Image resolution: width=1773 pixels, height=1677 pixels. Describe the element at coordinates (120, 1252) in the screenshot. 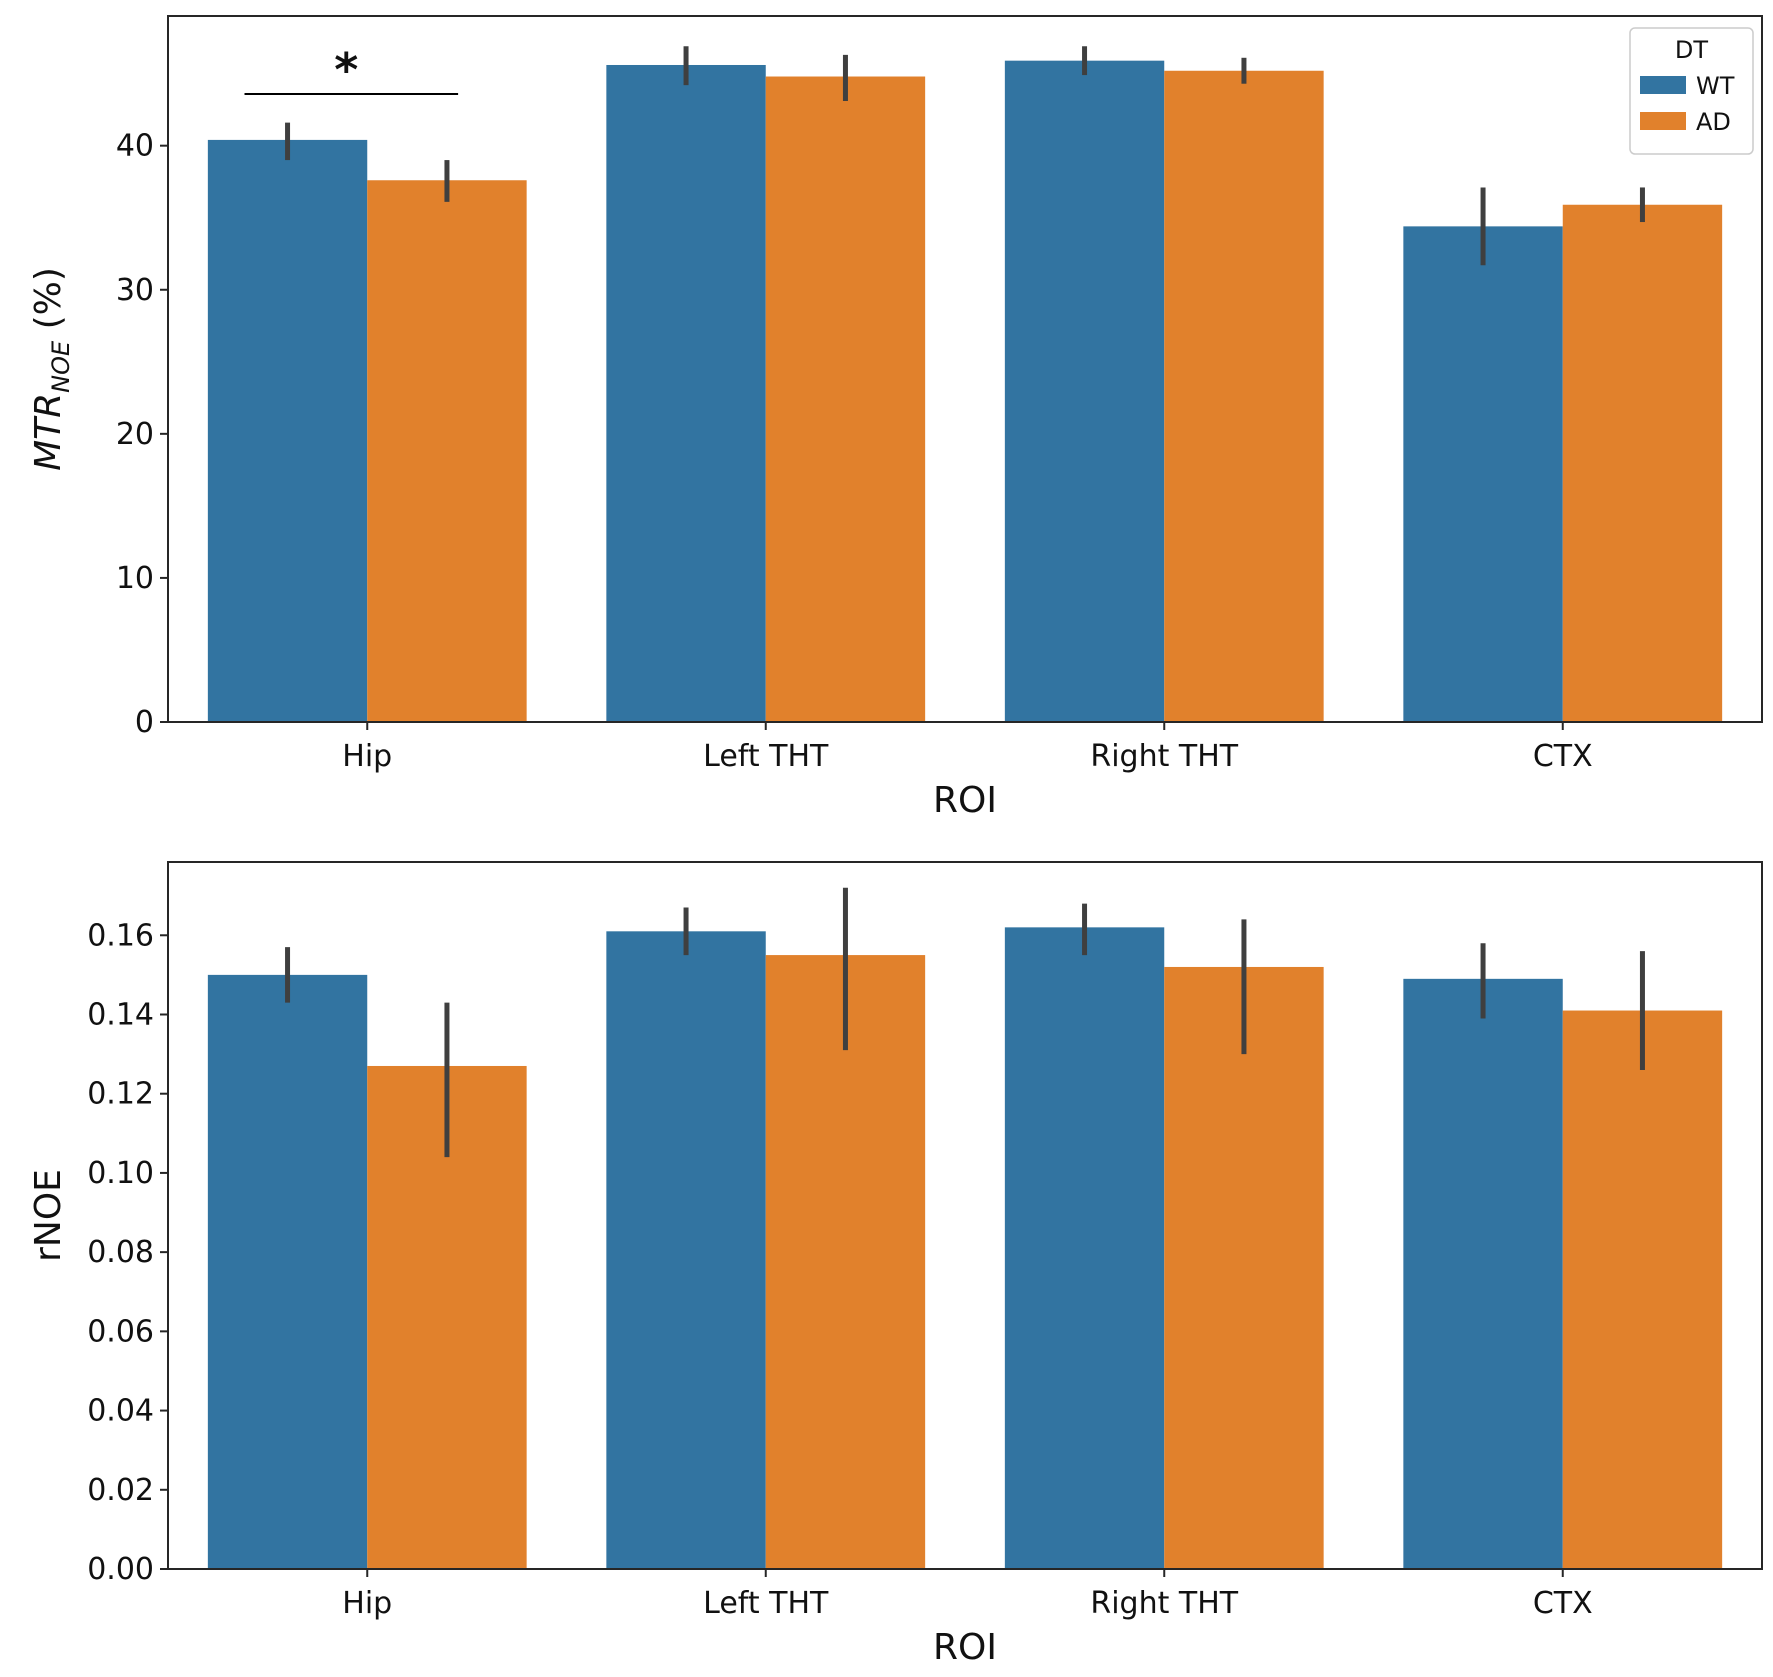

I see `y-tick-label: 0.08` at that location.